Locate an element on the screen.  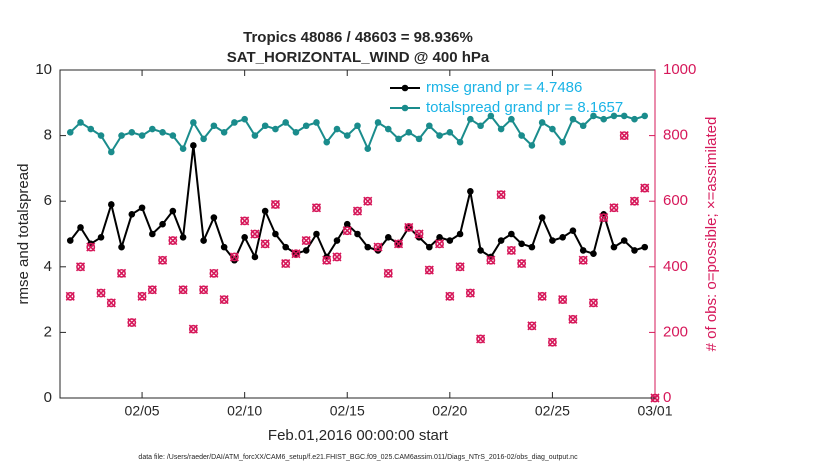
y-tick-label: 2 is located at coordinates (48, 331).